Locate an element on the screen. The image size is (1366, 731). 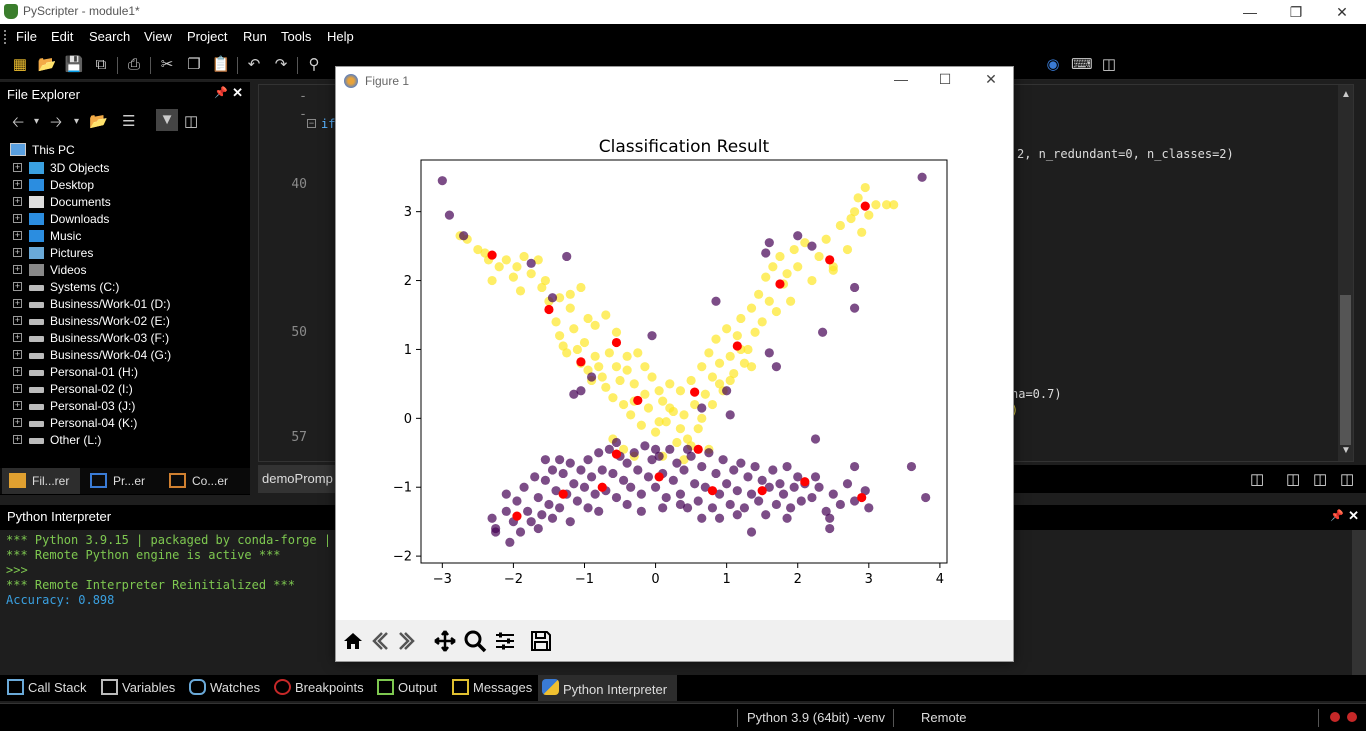
forward-dropdown-icon: ▾ is located at coordinates (77, 121).